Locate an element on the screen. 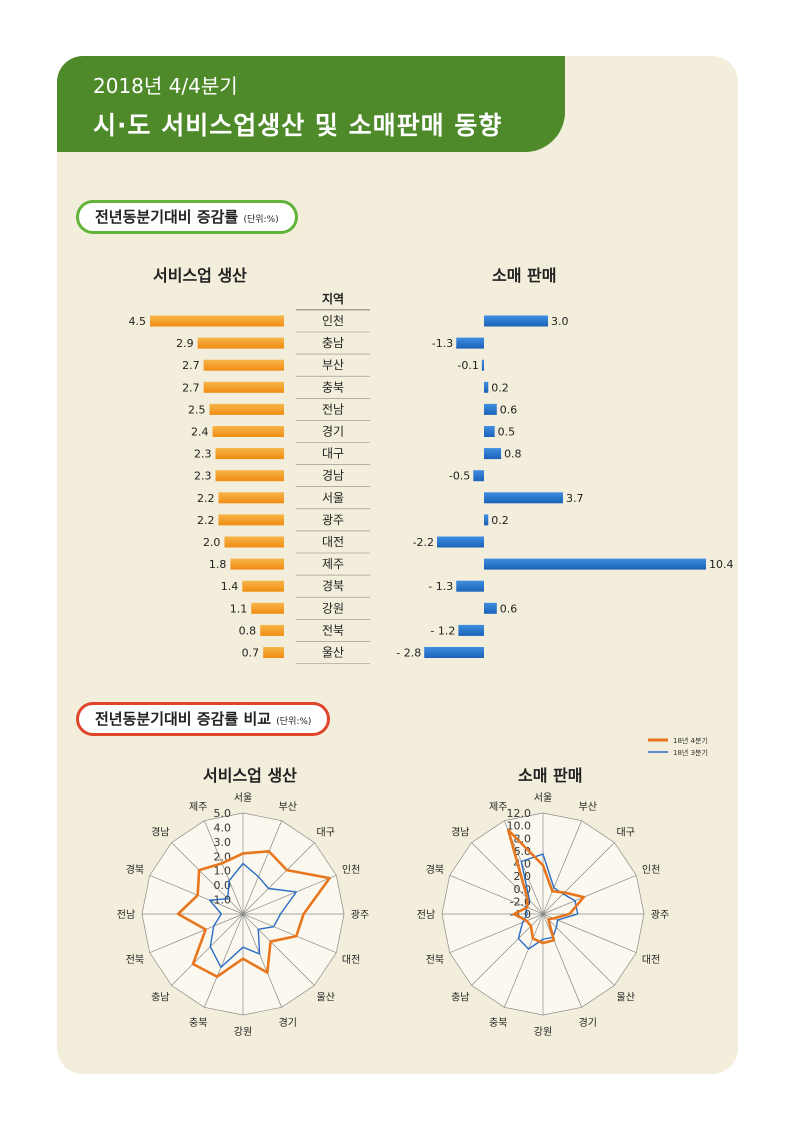 This screenshot has height=1123, width=794. section1-label-text: 전년동분기대비 증감률 is located at coordinates (167, 217).